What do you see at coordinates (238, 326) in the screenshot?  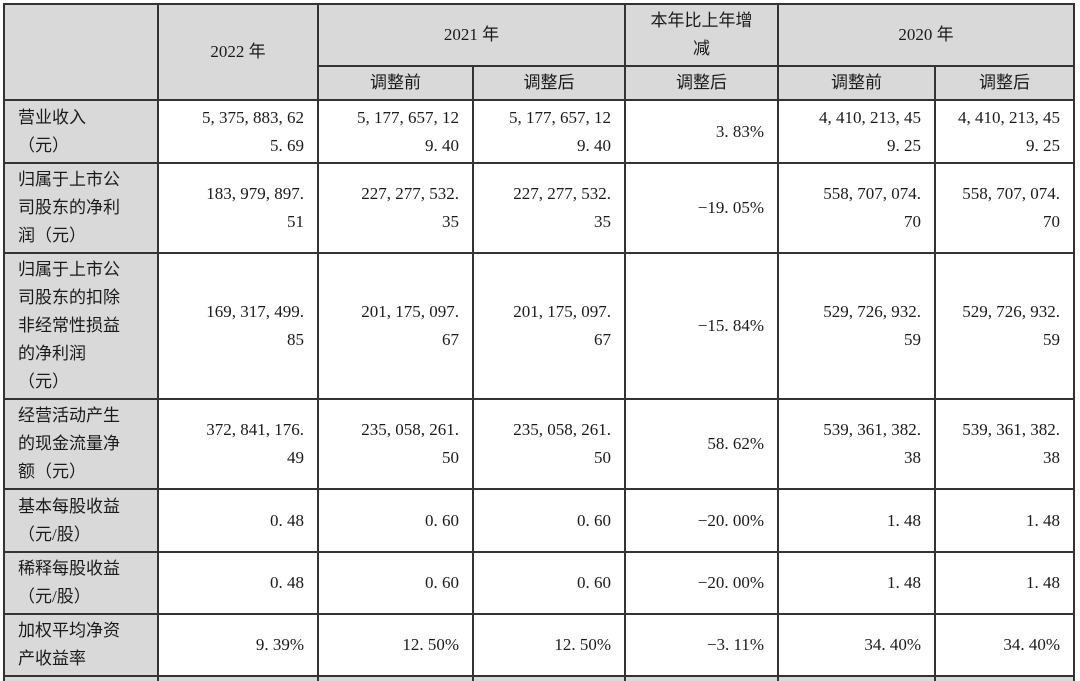 I see `cell-2022: 169, 317, 499. 85` at bounding box center [238, 326].